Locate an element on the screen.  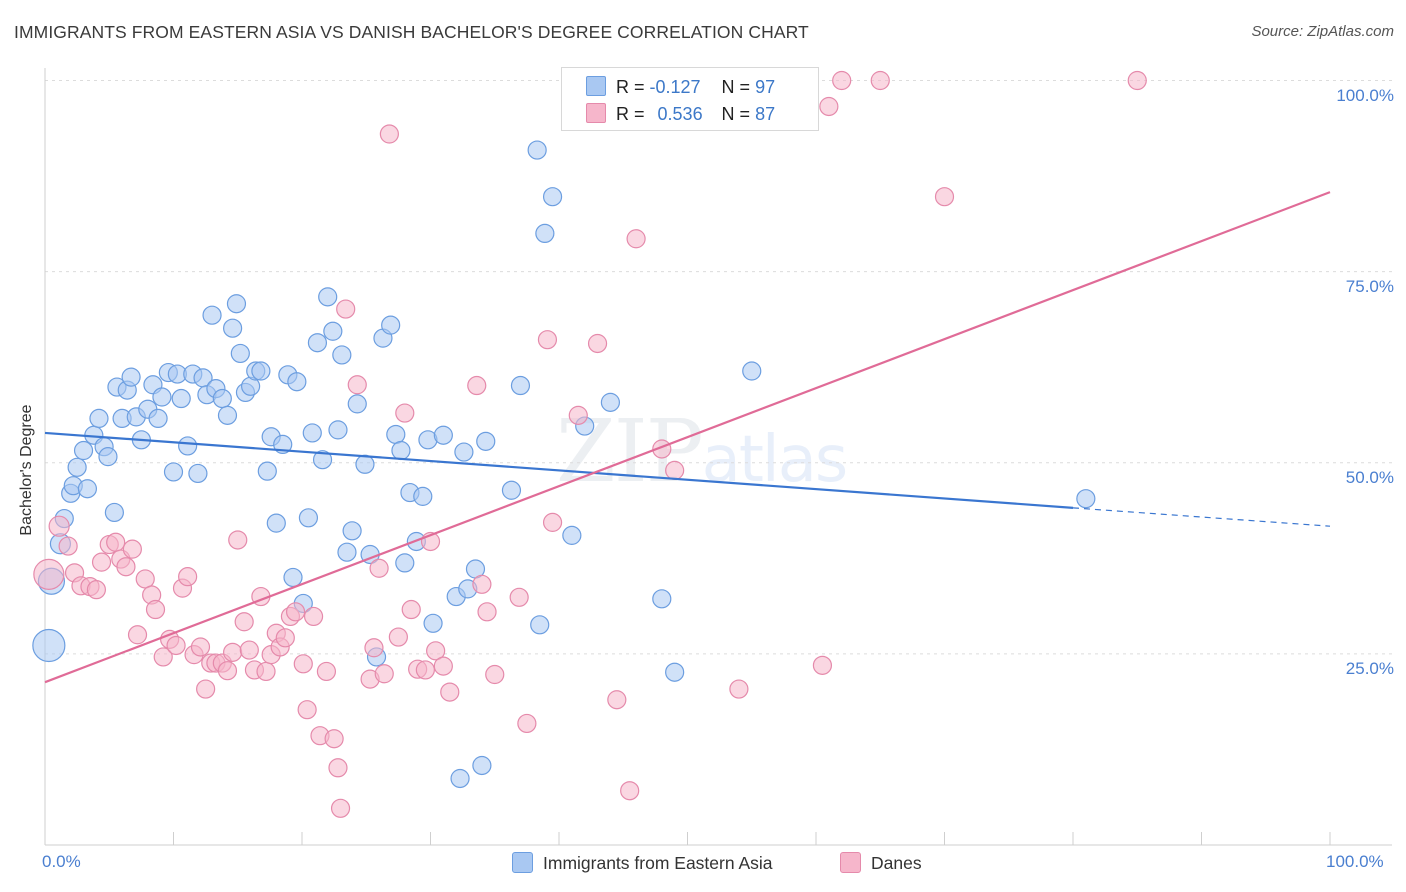
legend-r-value-1: -0.127 is located at coordinates (675, 87).